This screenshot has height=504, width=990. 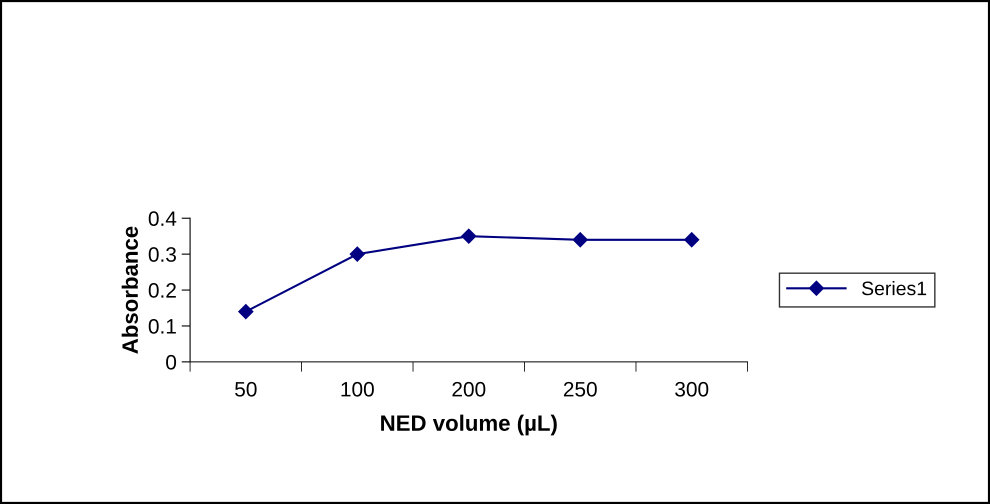 I want to click on x-tick-label: 300, so click(x=691, y=389).